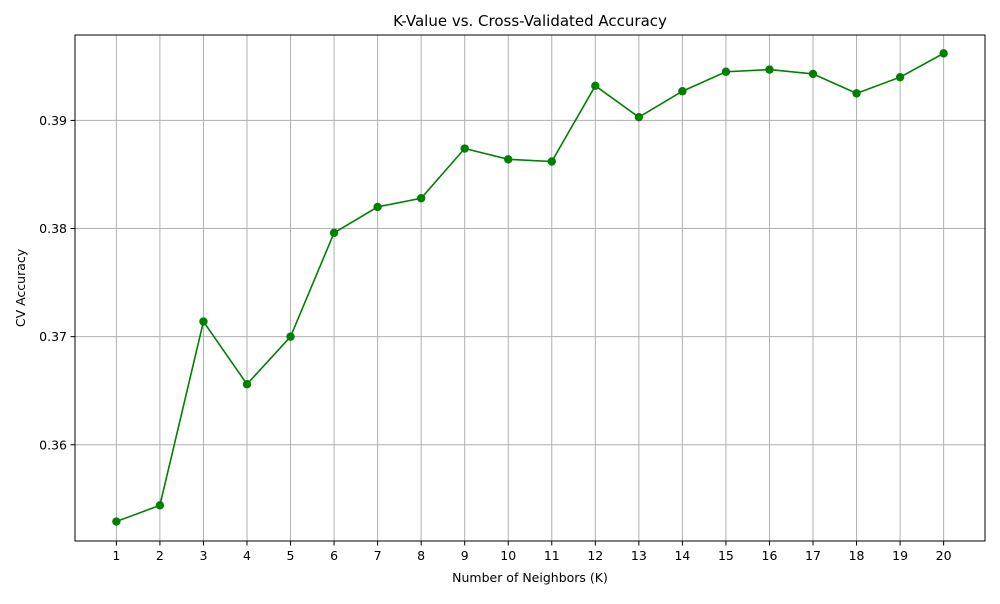 The image size is (1000, 604). I want to click on x-tick-label: 4, so click(247, 555).